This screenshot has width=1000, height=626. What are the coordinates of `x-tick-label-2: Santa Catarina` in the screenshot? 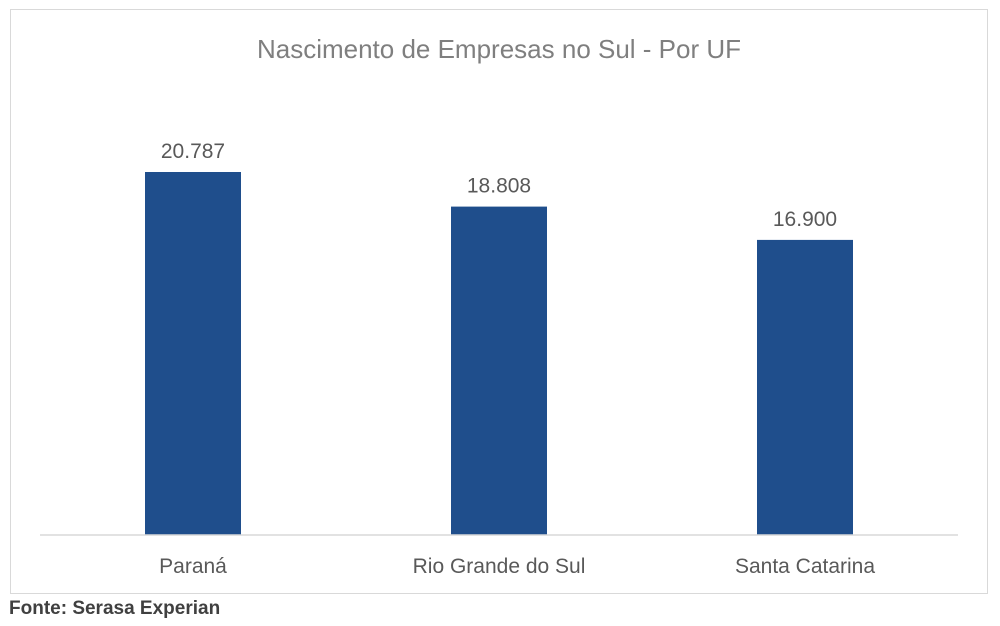 It's located at (805, 566).